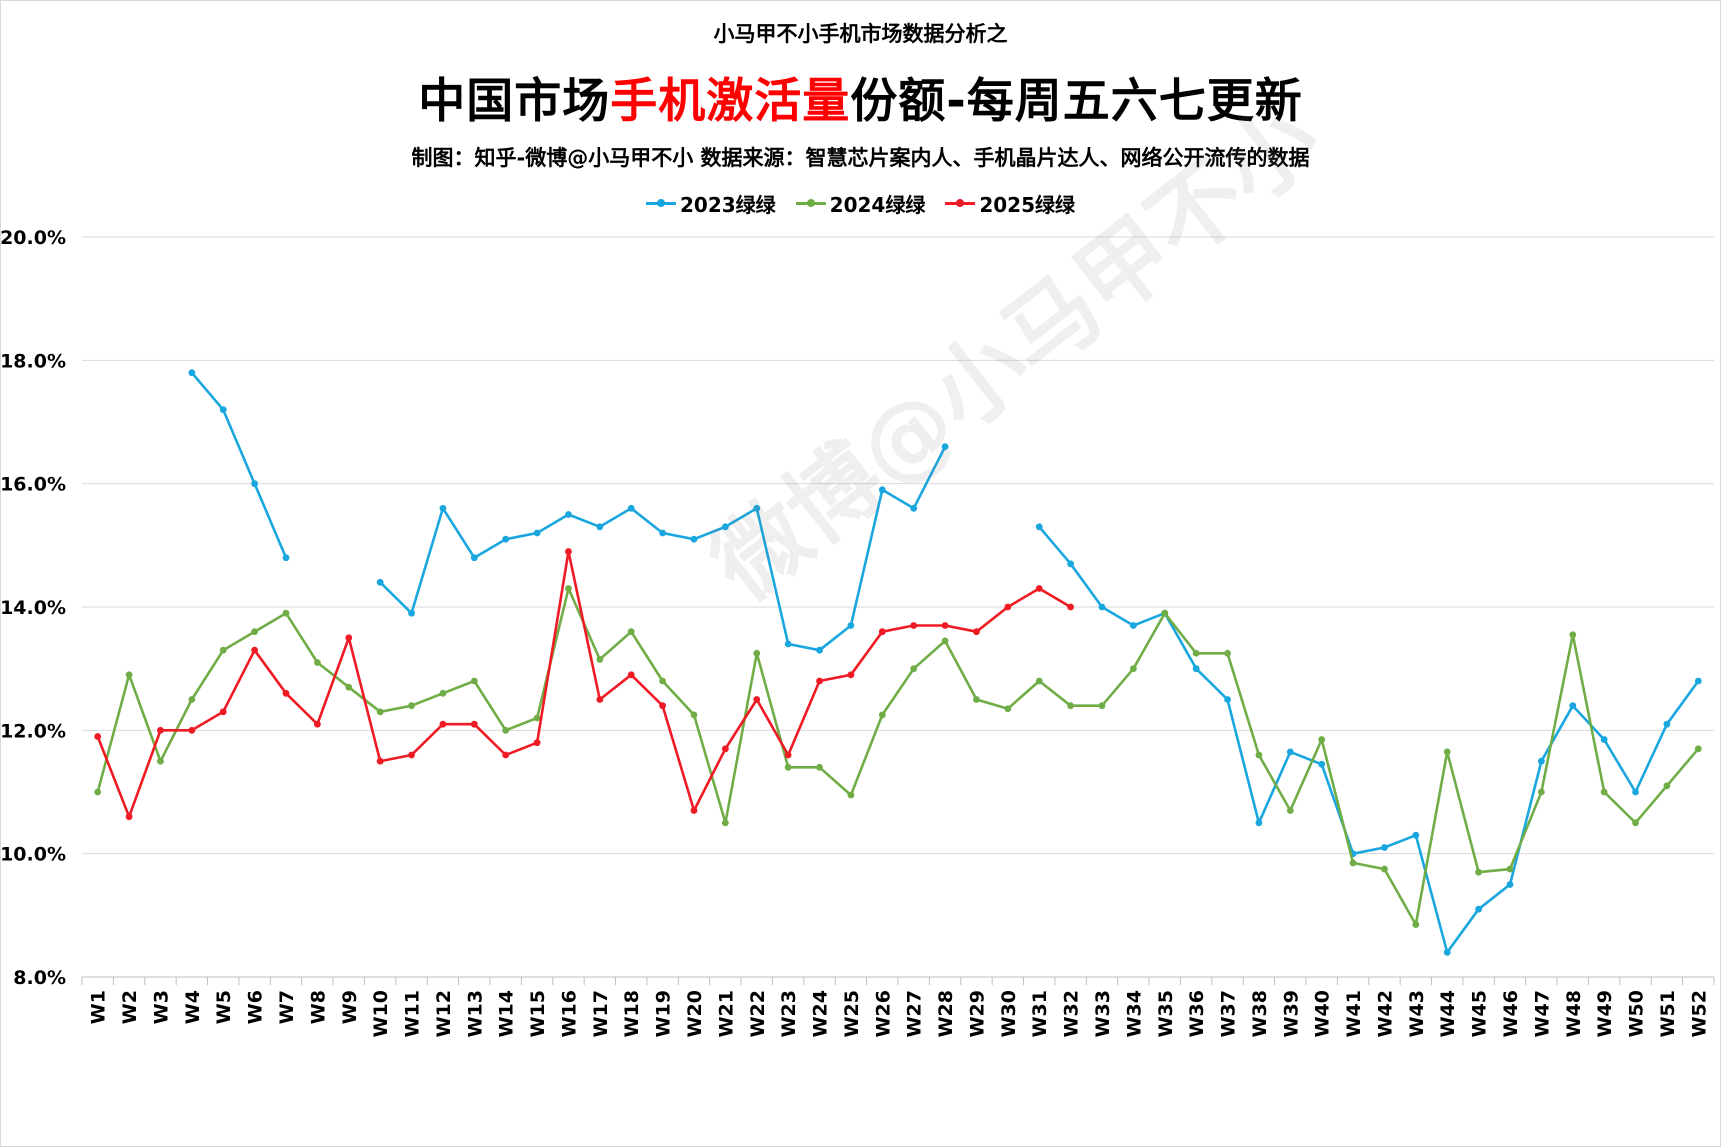 The image size is (1721, 1147). I want to click on x-tick-label: W38, so click(1260, 1013).